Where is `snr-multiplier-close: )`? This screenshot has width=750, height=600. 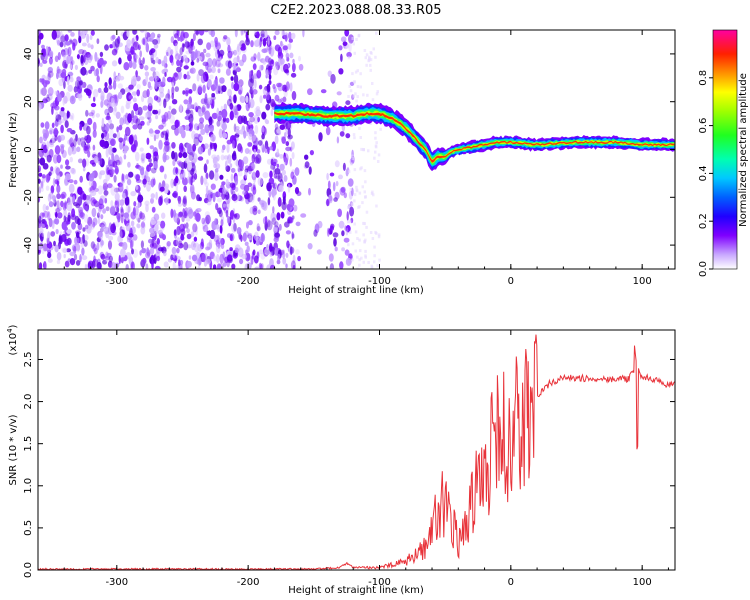 snr-multiplier-close: ) is located at coordinates (13, 326).